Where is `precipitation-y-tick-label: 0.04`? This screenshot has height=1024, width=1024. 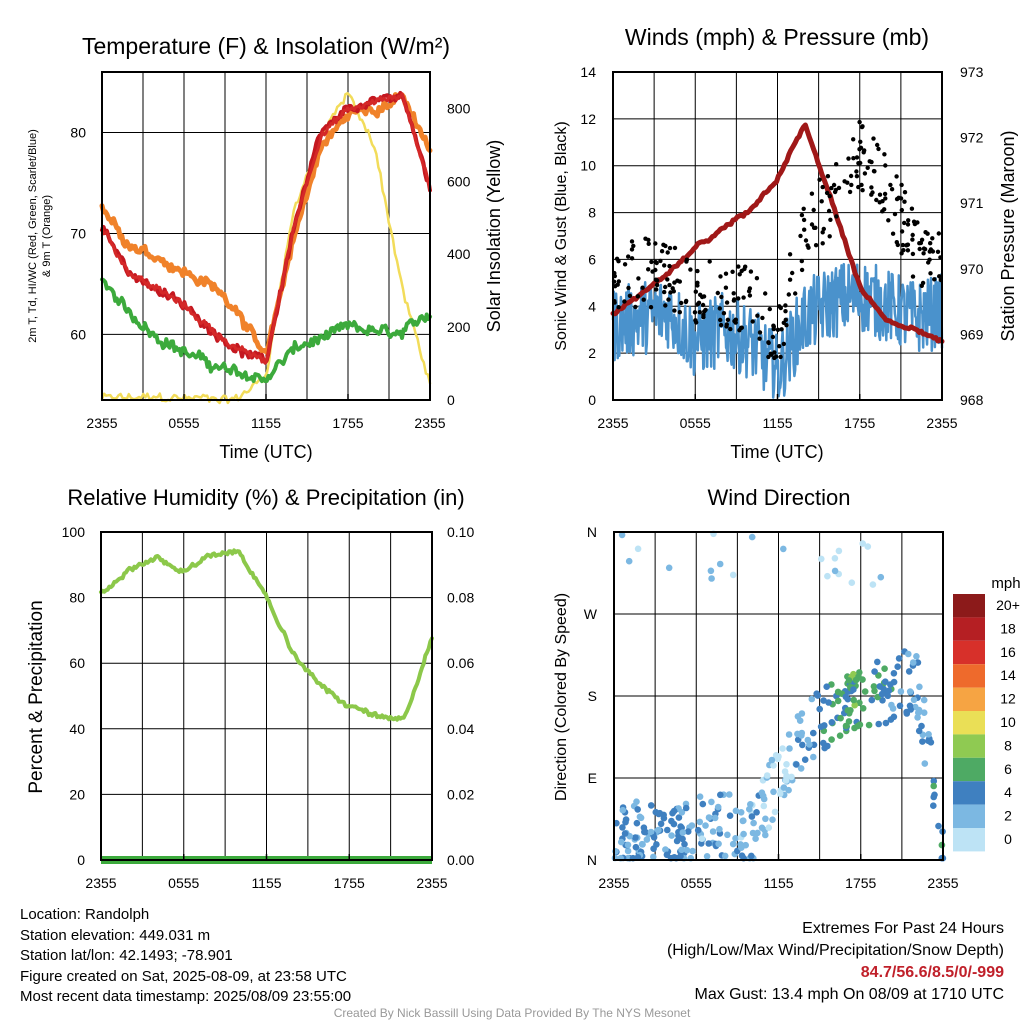
precipitation-y-tick-label: 0.04 is located at coordinates (460, 729).